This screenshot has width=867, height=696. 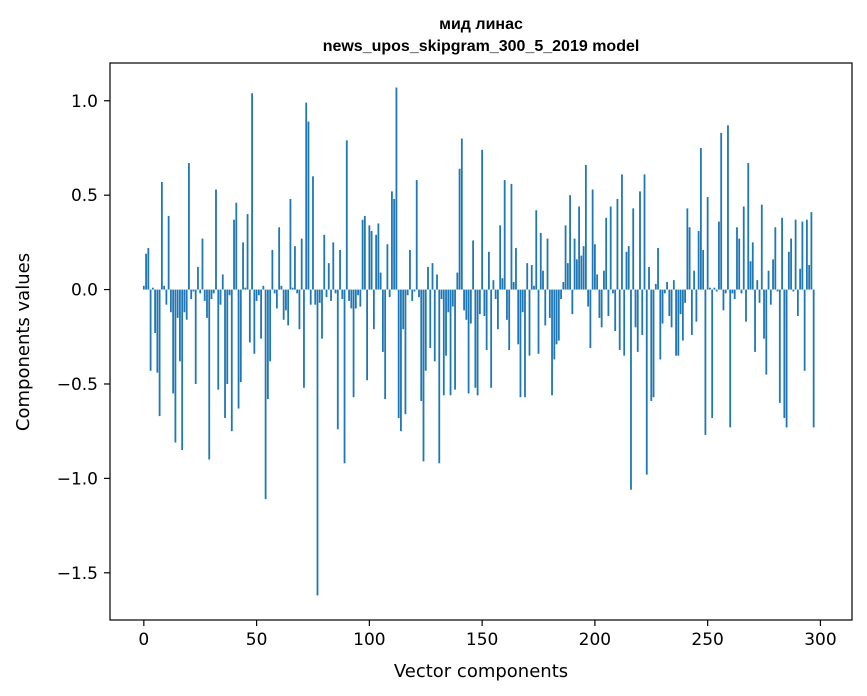 What do you see at coordinates (487, 635) in the screenshot?
I see `x-axis-ticks: 0 50 100 150 200 250 300` at bounding box center [487, 635].